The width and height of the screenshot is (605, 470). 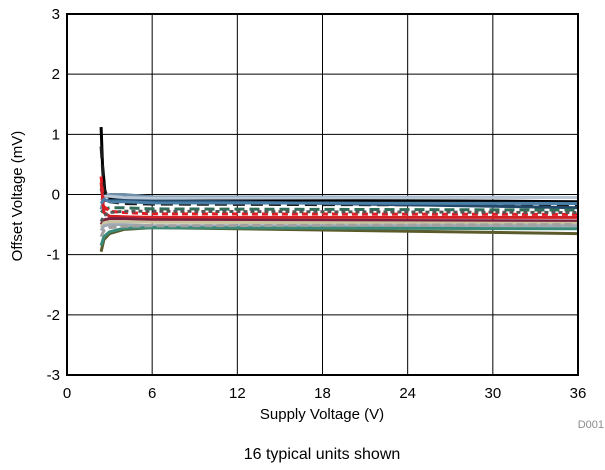 I want to click on x-tick-label: 36, so click(x=578, y=393).